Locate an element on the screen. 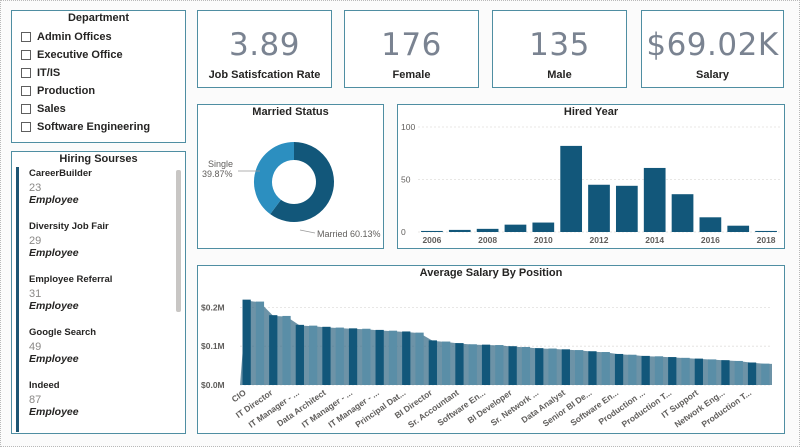  department-label: Sales is located at coordinates (51, 109).